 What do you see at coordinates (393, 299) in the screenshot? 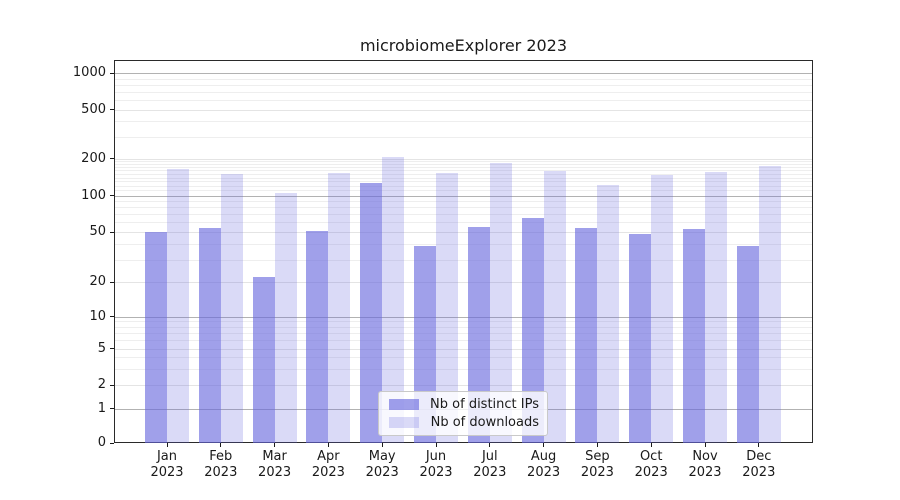
I see `bar-downloads-may` at bounding box center [393, 299].